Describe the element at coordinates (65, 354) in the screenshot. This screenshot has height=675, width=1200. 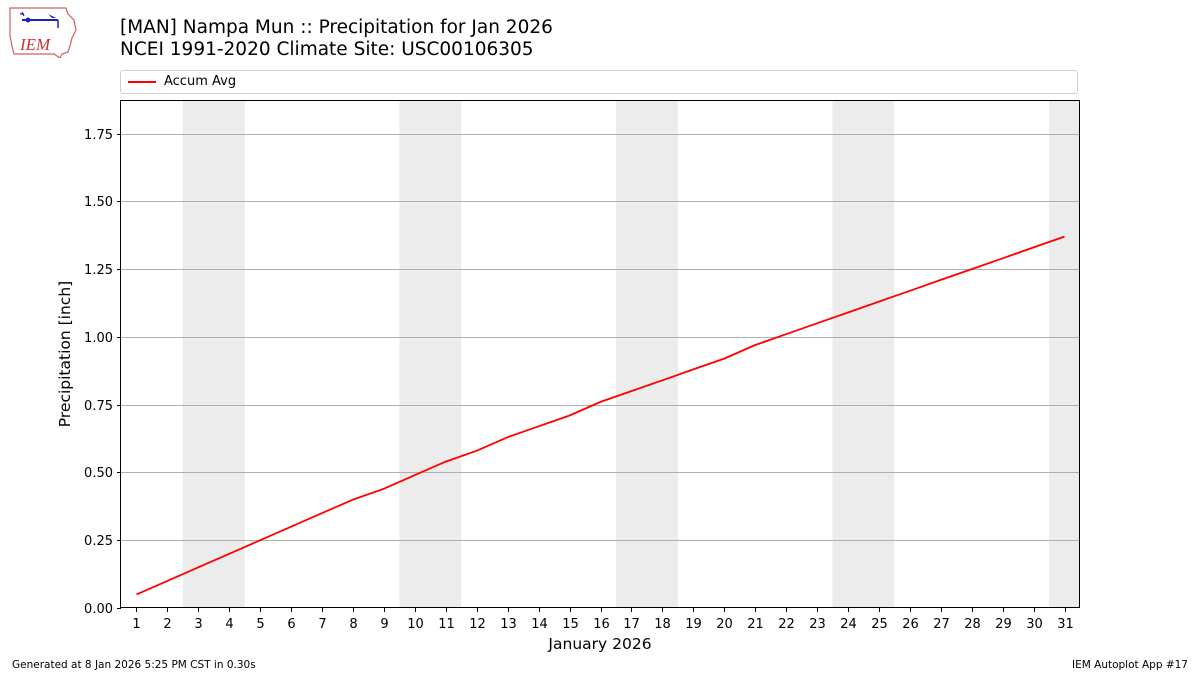
I see `y-axis-label: Precipitation [inch]` at that location.